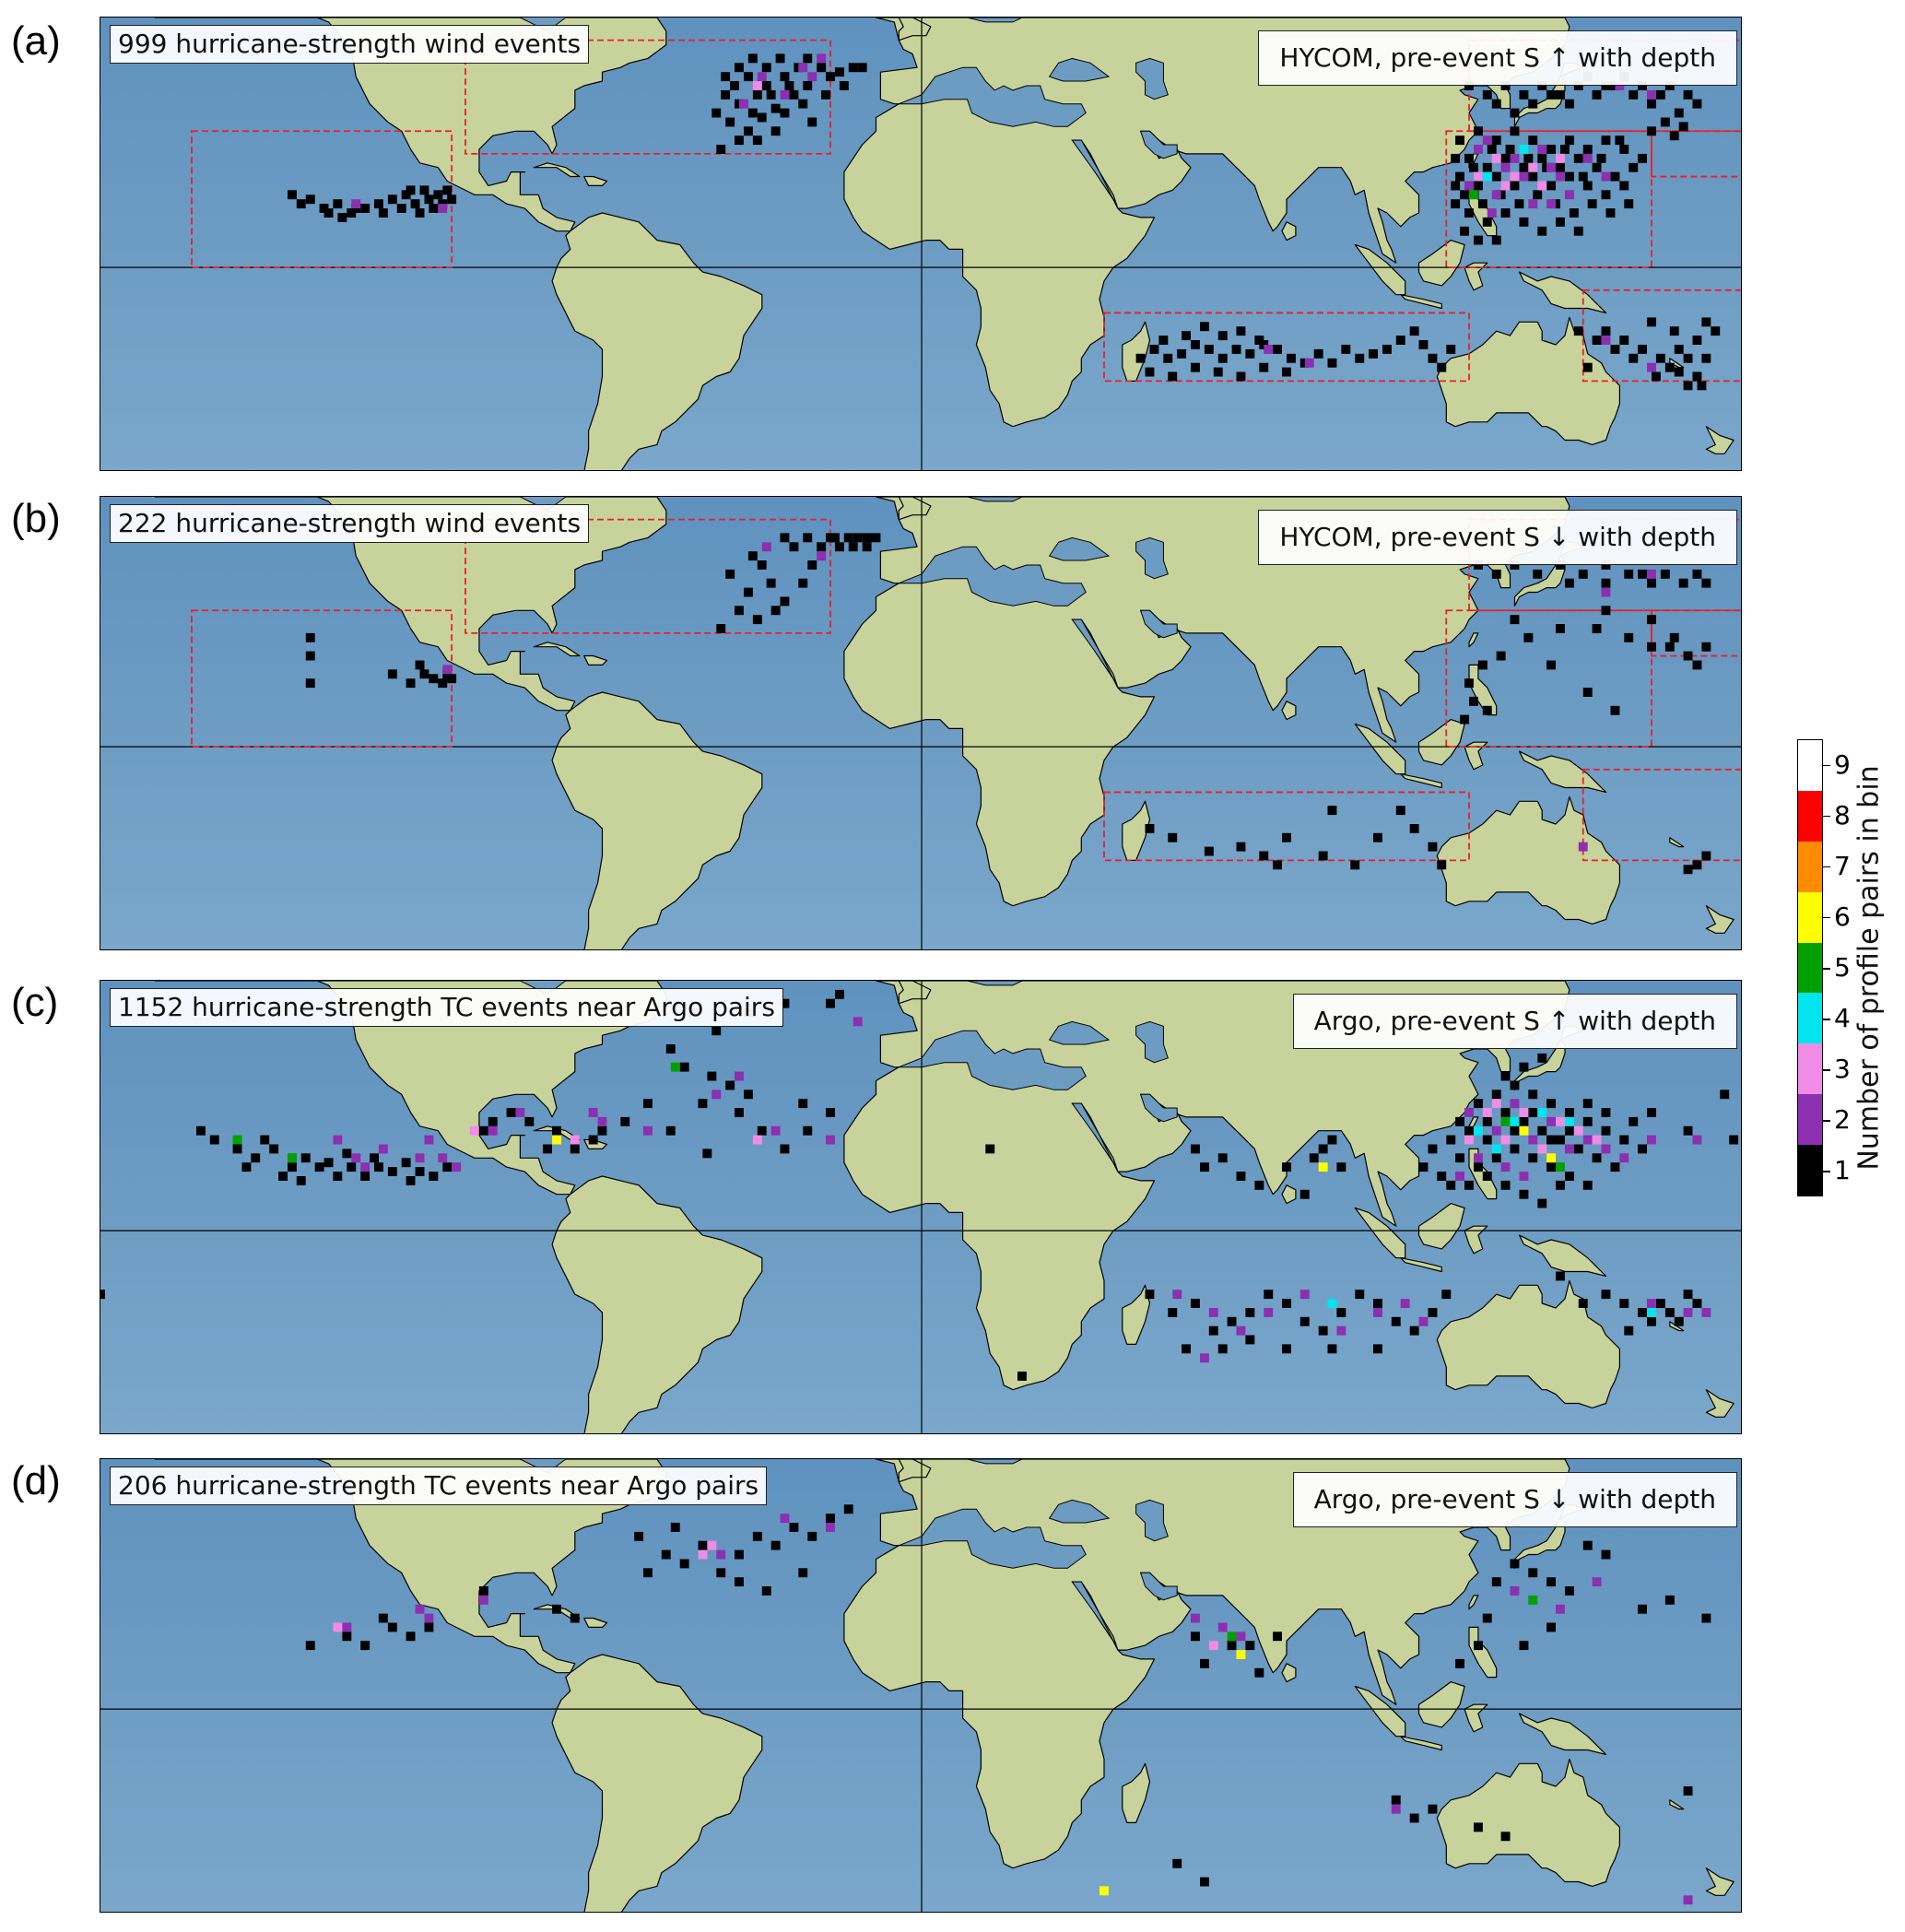 The image size is (1905, 1932). What do you see at coordinates (1548, 678) in the screenshot?
I see `region-box` at bounding box center [1548, 678].